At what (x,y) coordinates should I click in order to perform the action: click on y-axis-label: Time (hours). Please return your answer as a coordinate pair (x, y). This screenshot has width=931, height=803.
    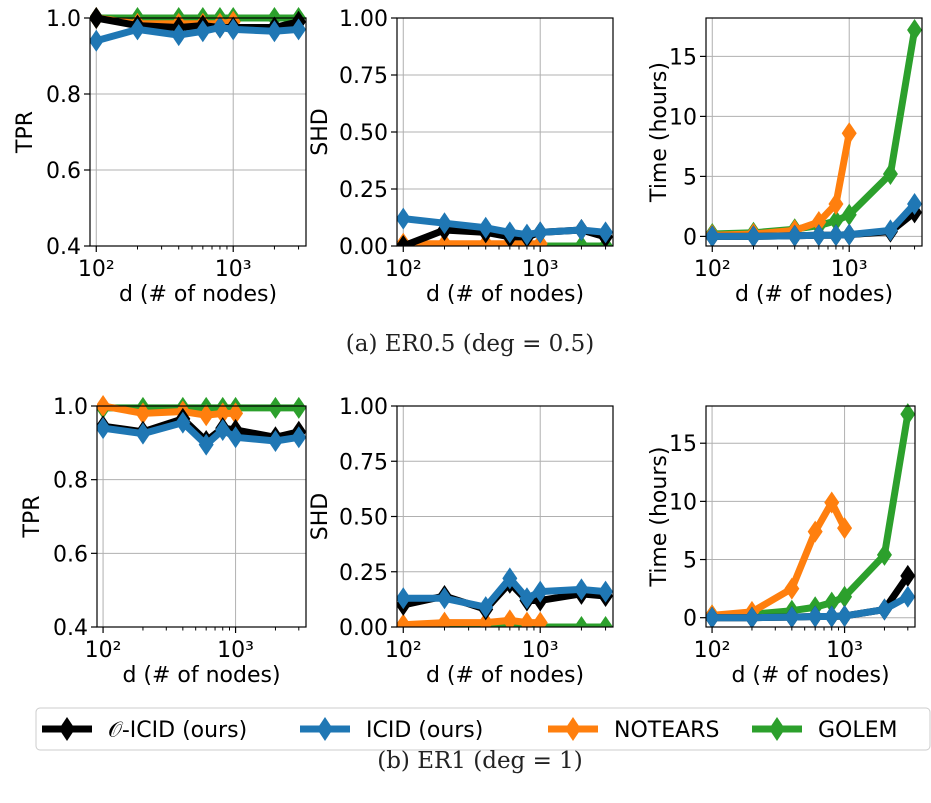
    Looking at the image, I should click on (659, 517).